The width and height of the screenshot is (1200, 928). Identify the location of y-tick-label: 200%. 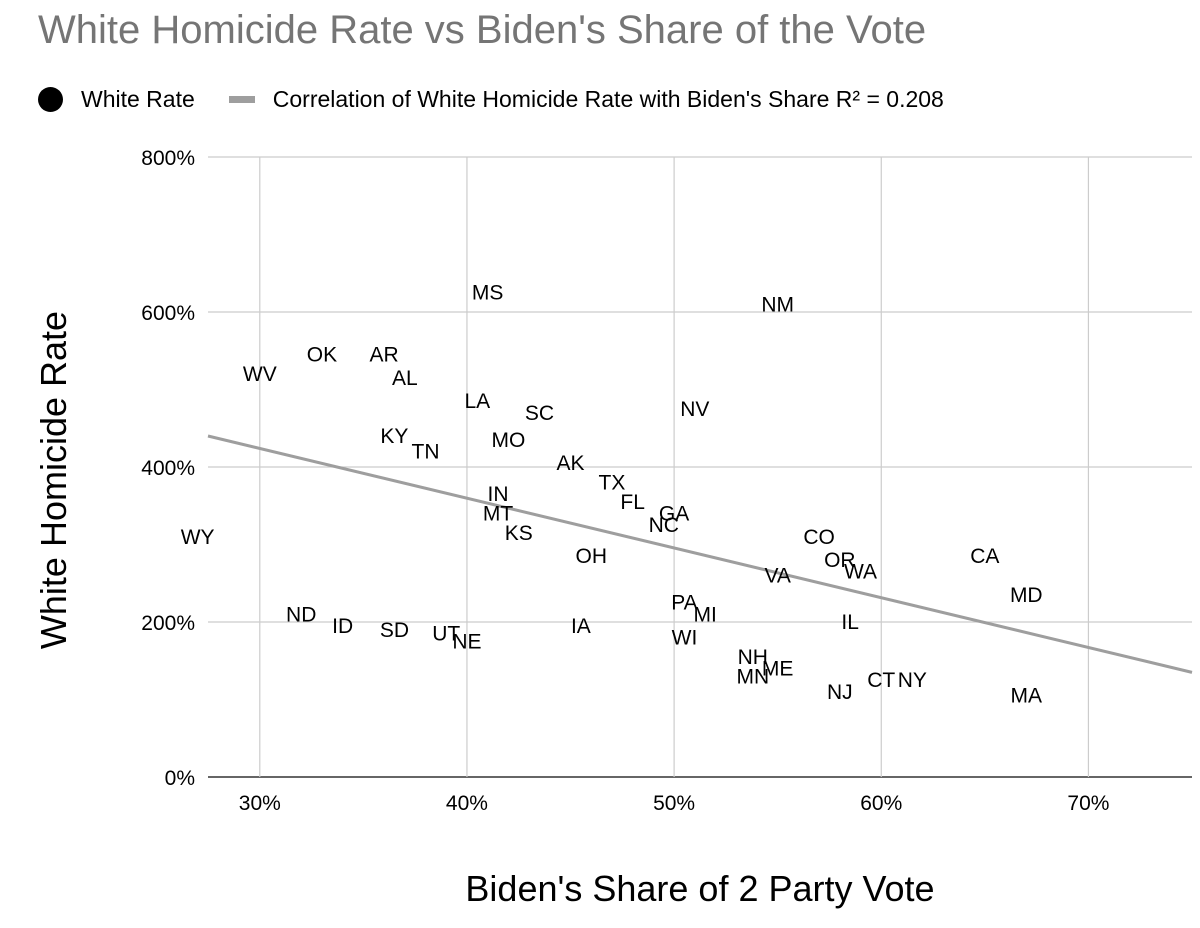
(168, 623).